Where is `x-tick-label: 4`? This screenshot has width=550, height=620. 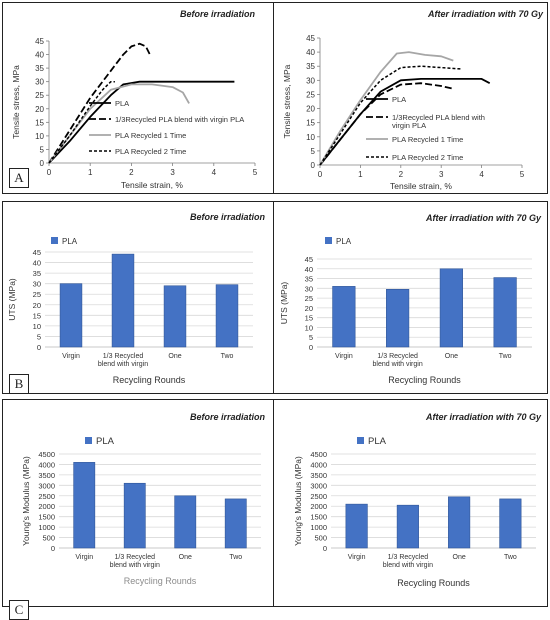
x-tick-label: 4 is located at coordinates (481, 174).